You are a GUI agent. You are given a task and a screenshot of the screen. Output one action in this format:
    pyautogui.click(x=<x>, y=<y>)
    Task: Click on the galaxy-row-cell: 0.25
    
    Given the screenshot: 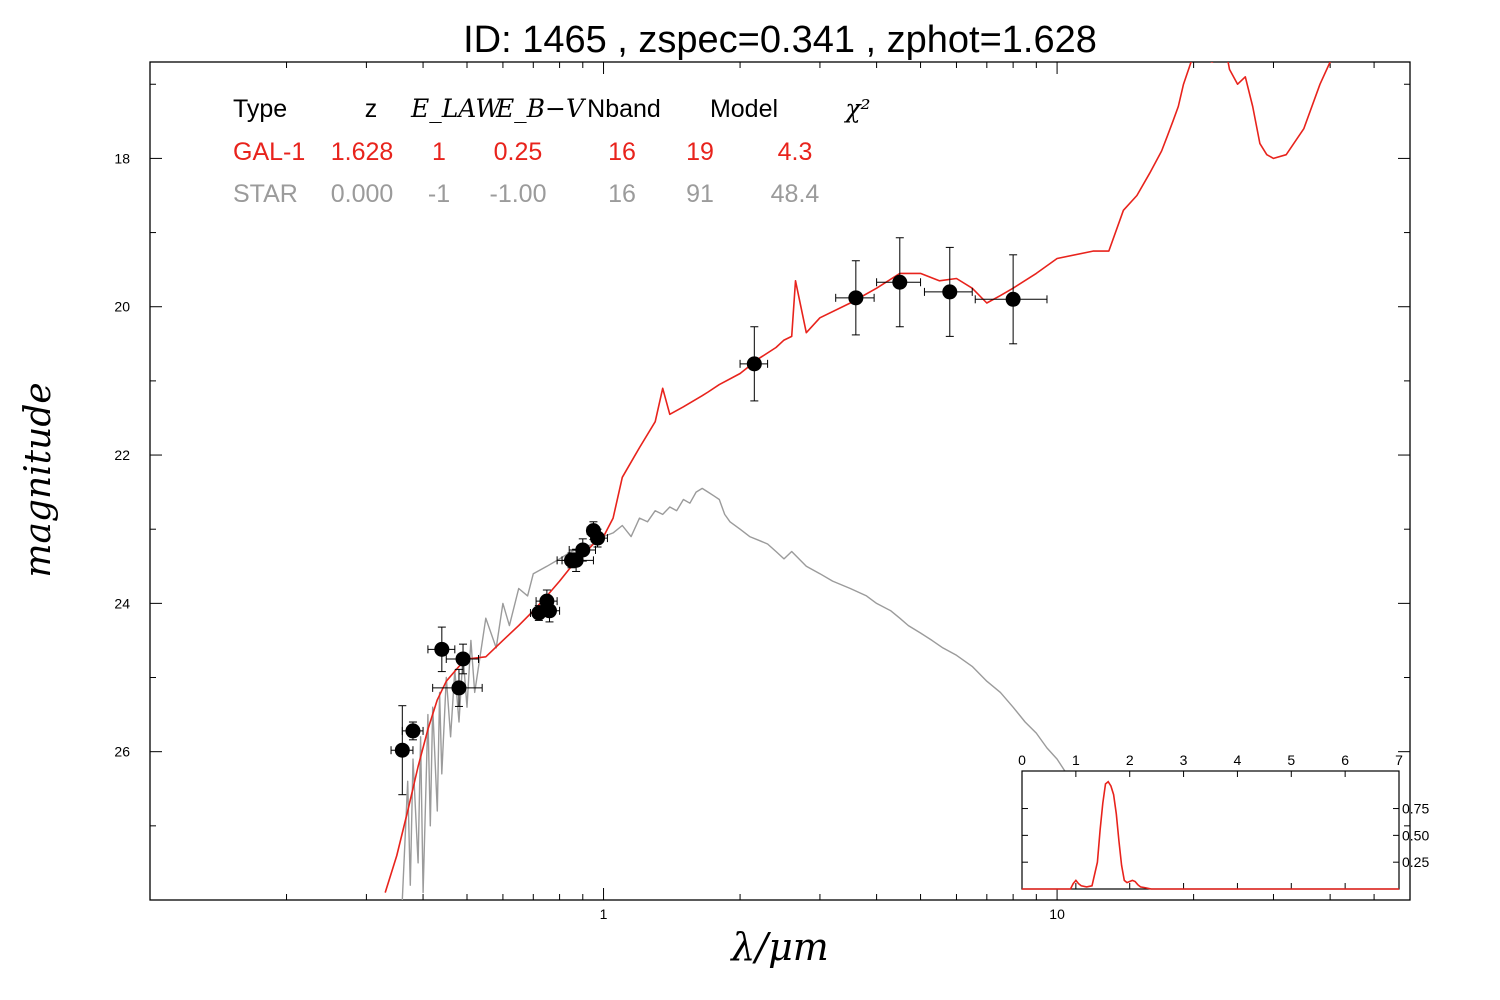 What is the action you would take?
    pyautogui.click(x=518, y=152)
    